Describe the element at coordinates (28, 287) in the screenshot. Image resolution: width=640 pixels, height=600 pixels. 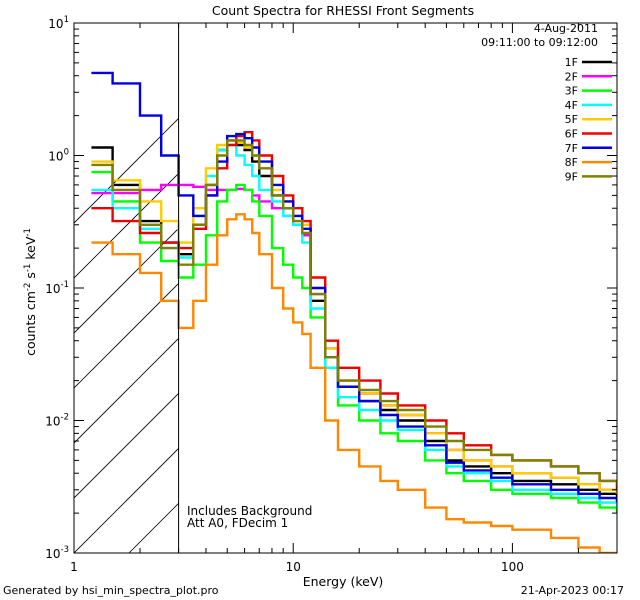
I see `y-axis-title-exp1: -2` at that location.